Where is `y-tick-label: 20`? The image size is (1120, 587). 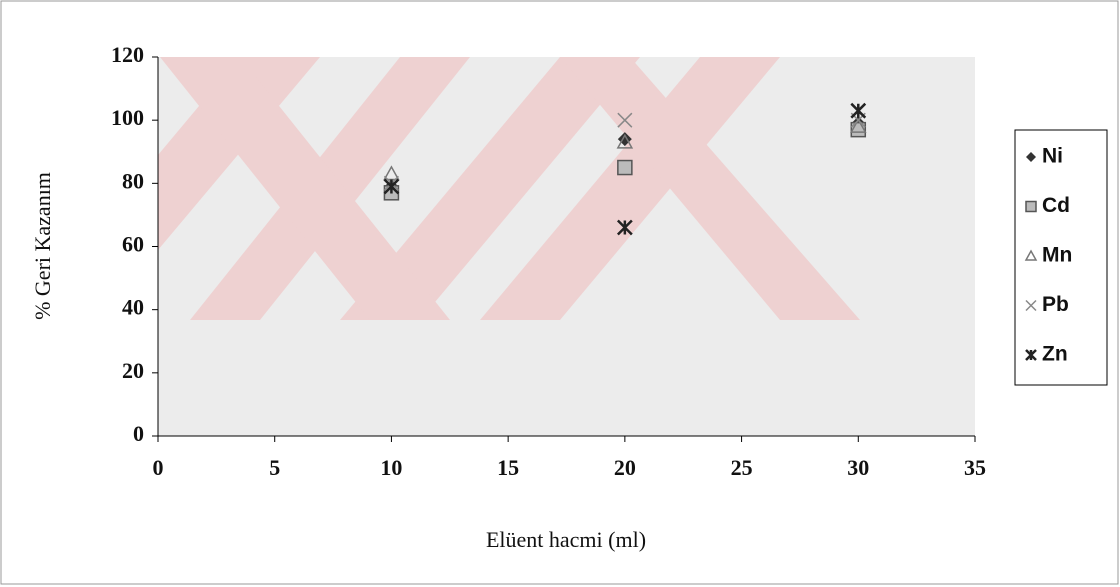 y-tick-label: 20 is located at coordinates (133, 370).